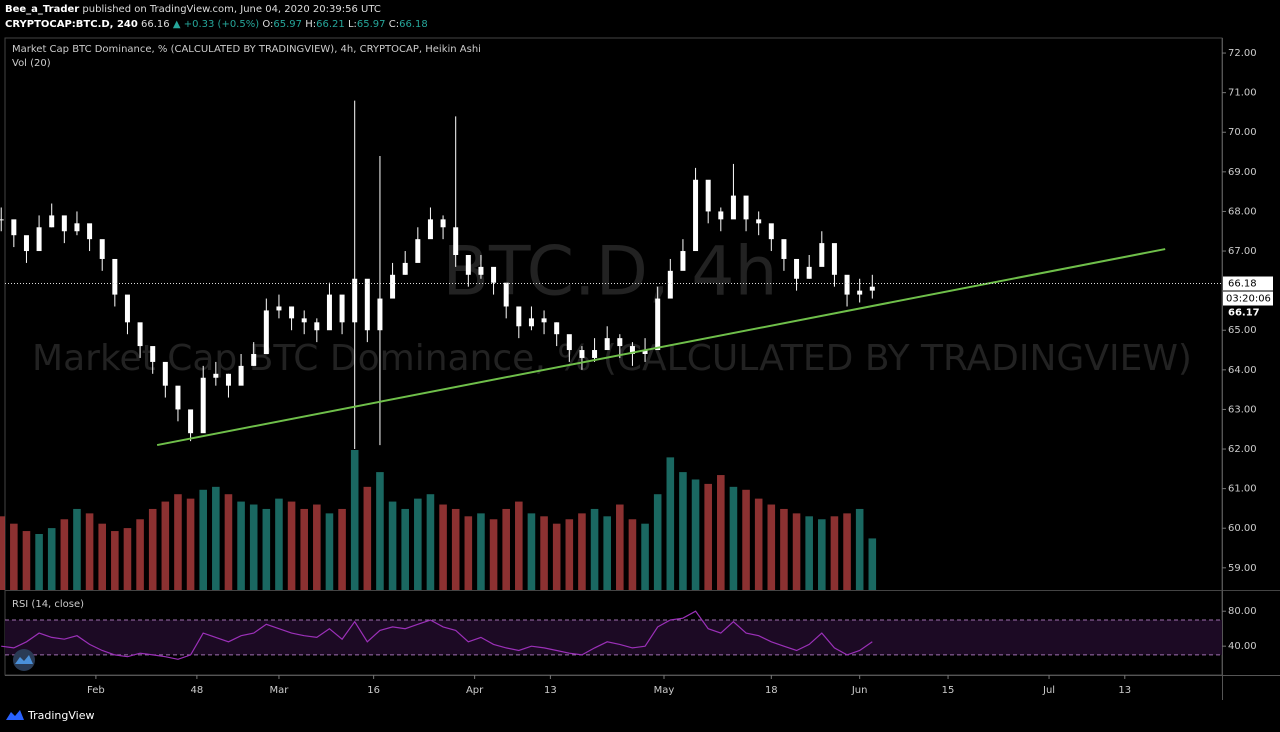  Describe the element at coordinates (1242, 611) in the screenshot. I see `rsi-tick-label: 80.00` at that location.